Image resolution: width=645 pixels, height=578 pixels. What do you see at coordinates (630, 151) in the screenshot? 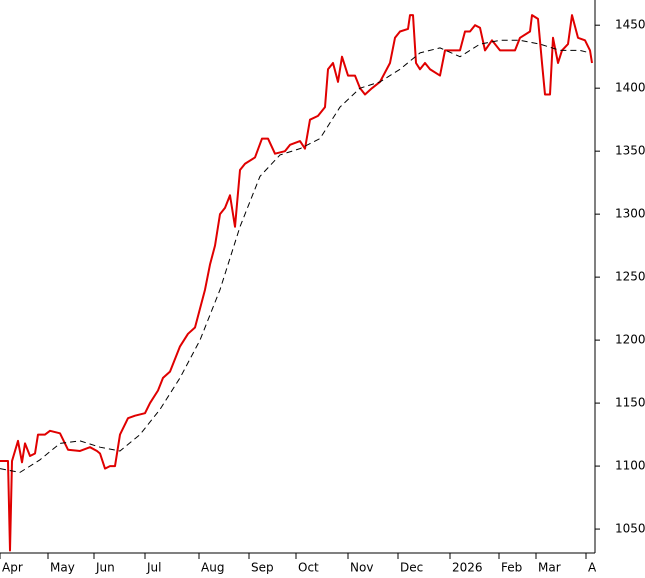
I see `y-tick-label: 1350` at bounding box center [630, 151].